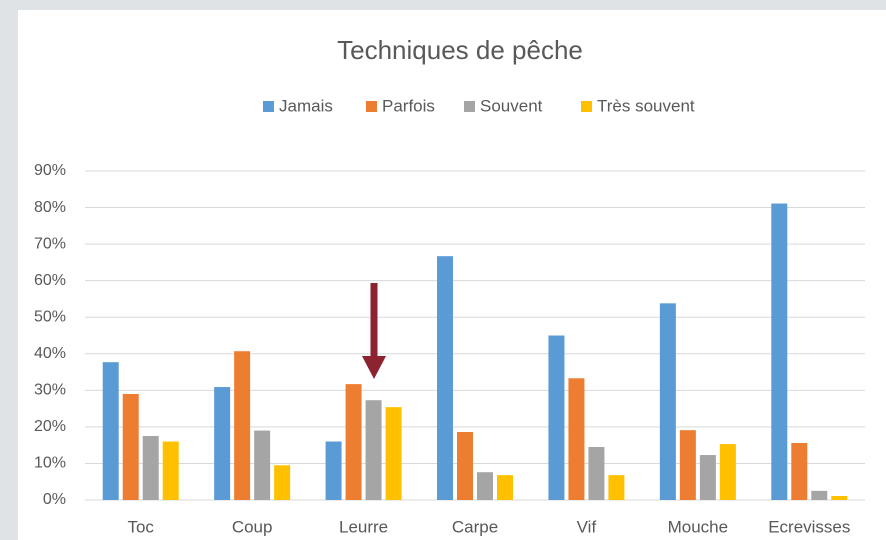  What do you see at coordinates (511, 105) in the screenshot?
I see `legend-label: Souvent` at bounding box center [511, 105].